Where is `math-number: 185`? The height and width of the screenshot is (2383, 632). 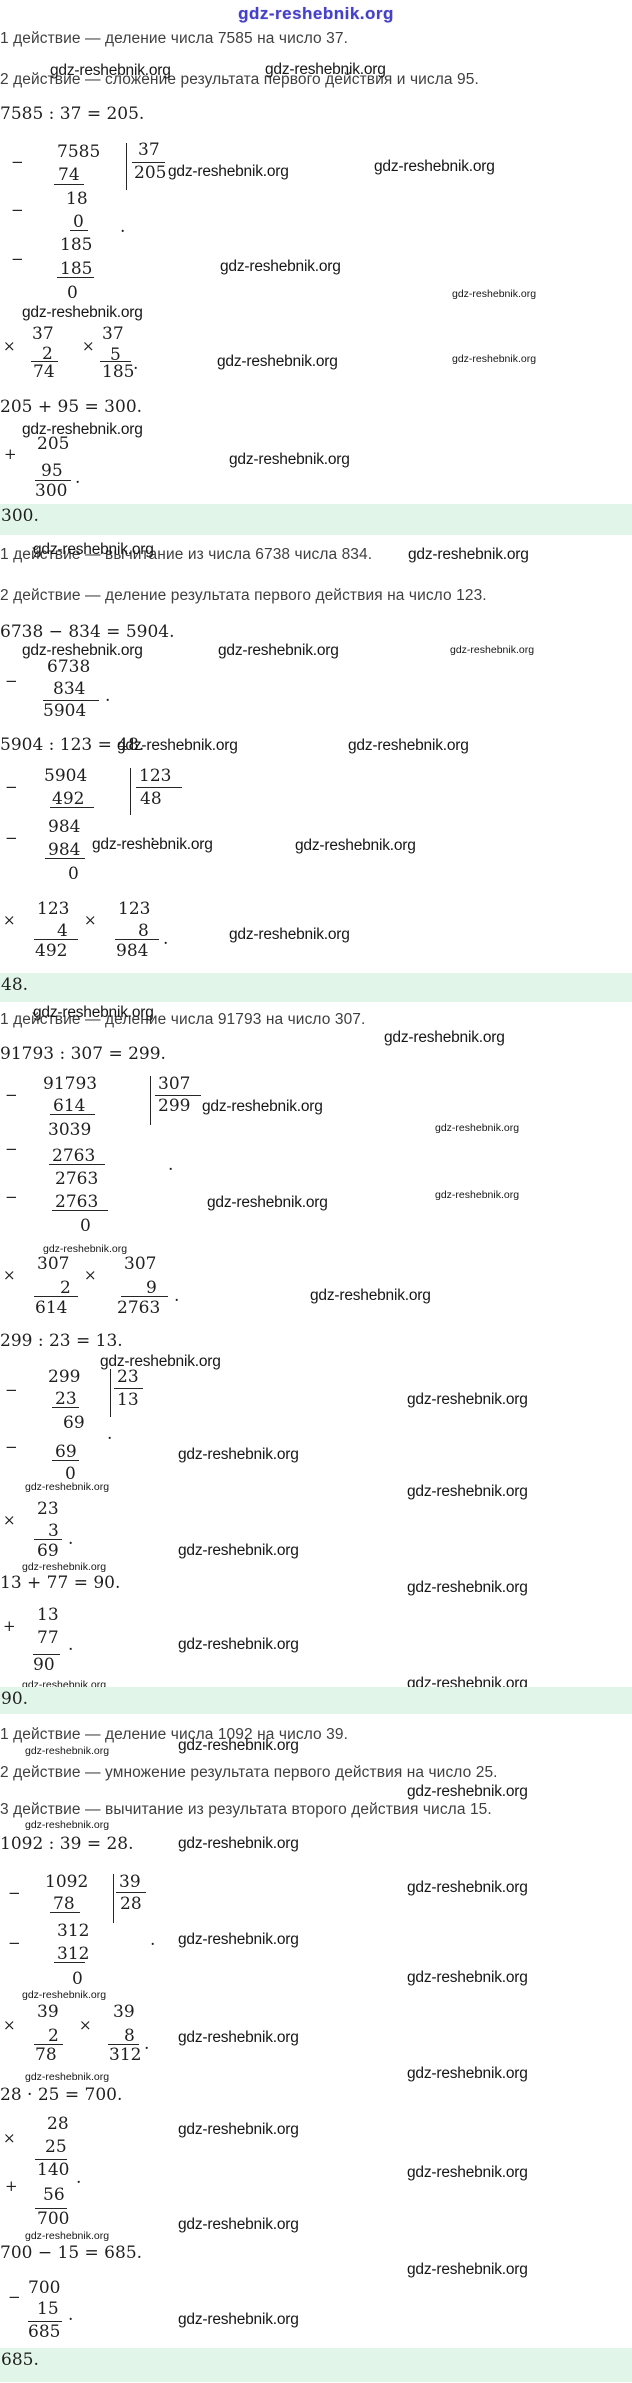 math-number: 185 is located at coordinates (76, 245).